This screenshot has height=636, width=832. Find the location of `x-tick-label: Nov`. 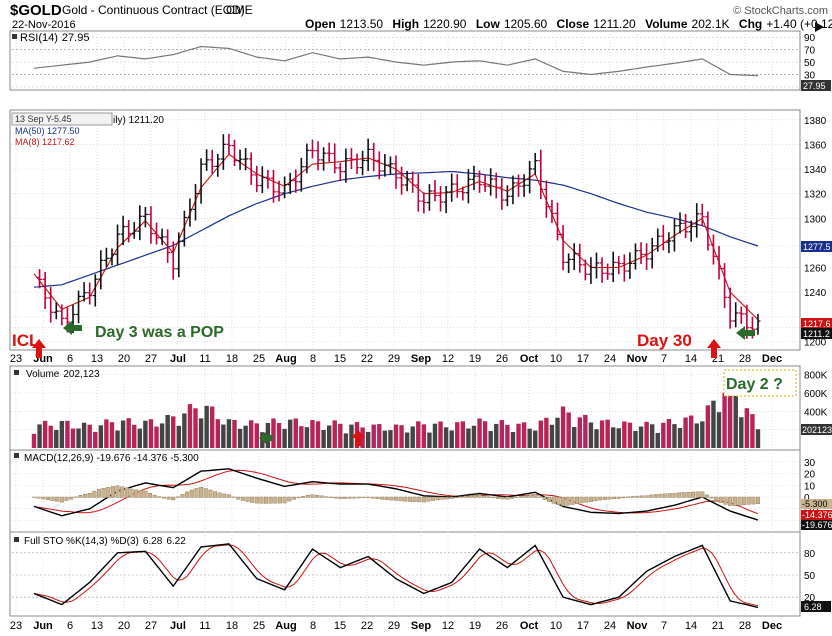

x-tick-label: Nov is located at coordinates (638, 626).